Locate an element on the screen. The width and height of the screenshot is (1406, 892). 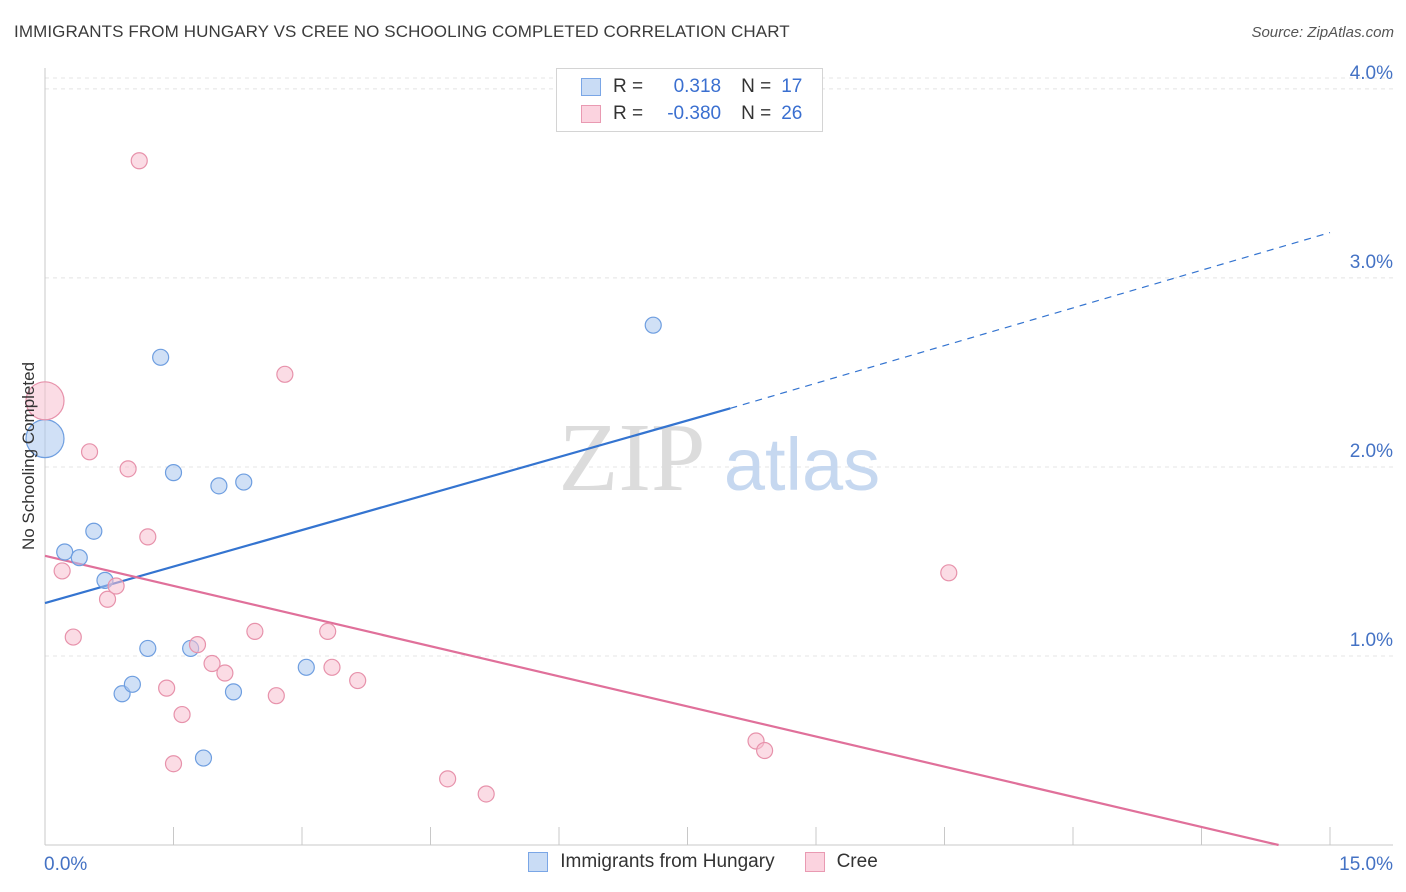
watermark: ZIP atlas is located at coordinates (720, 458).